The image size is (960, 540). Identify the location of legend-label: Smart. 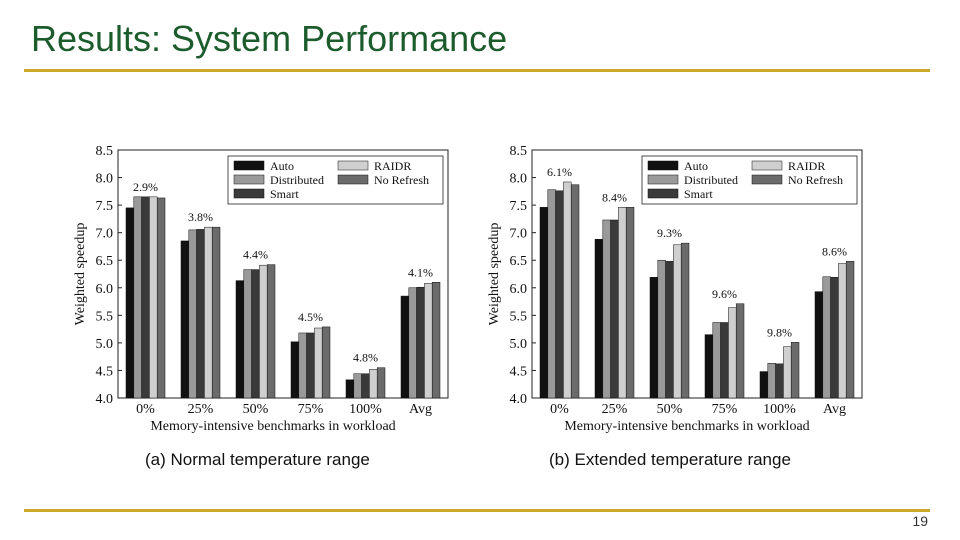
(284, 194).